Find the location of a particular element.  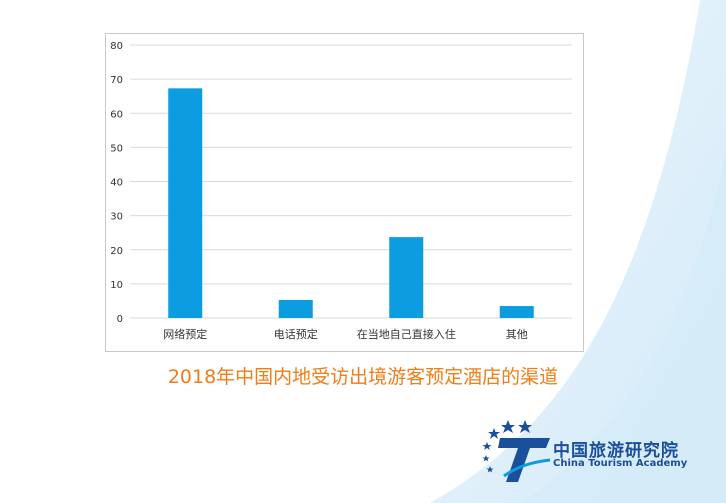

y-tick-label: 10 is located at coordinates (116, 285).